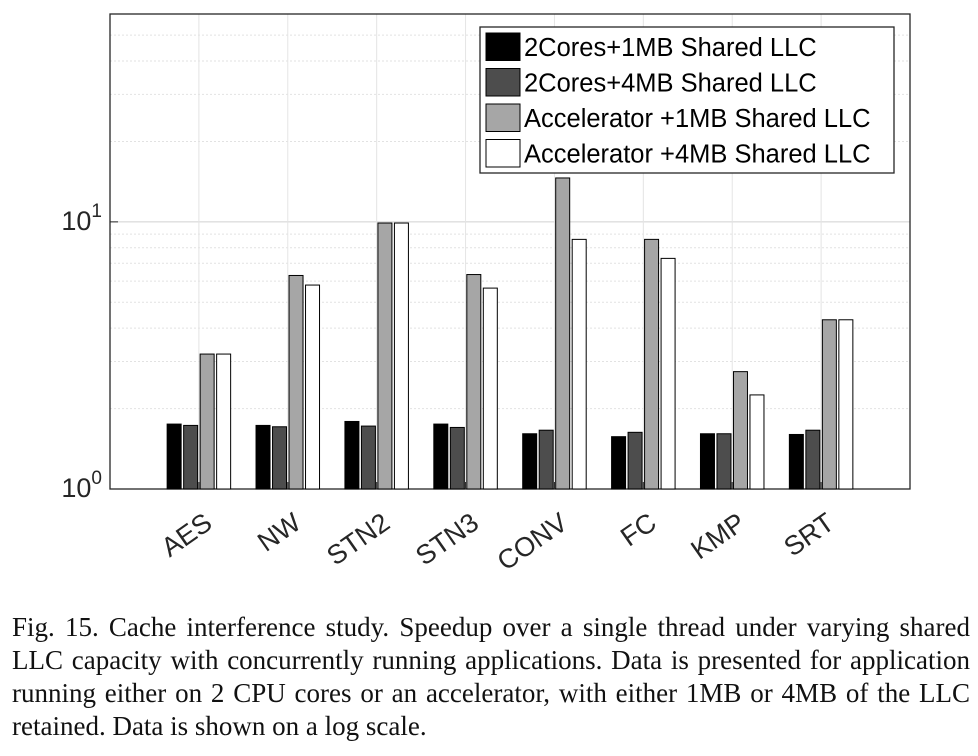 The image size is (978, 756). What do you see at coordinates (81, 218) in the screenshot?
I see `y-tick-label: 10¹` at bounding box center [81, 218].